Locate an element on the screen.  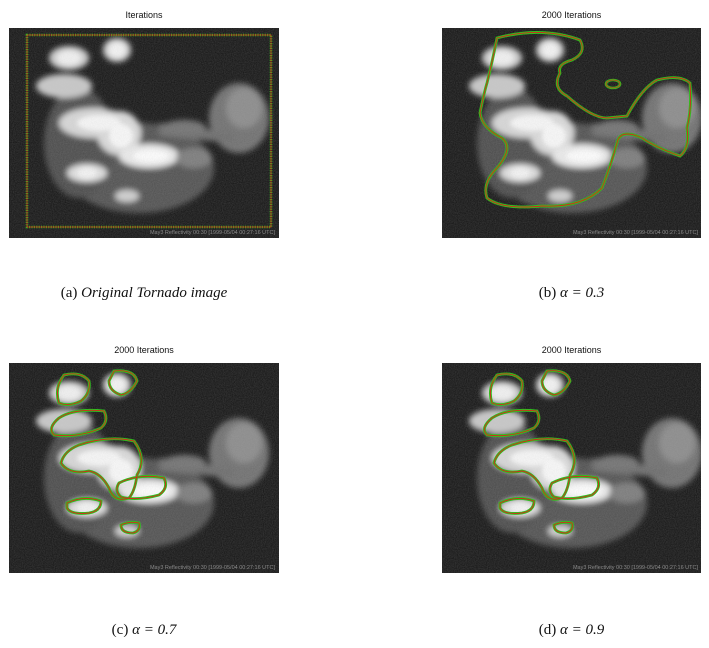
caption-a-label: (a) is located at coordinates (69, 293).